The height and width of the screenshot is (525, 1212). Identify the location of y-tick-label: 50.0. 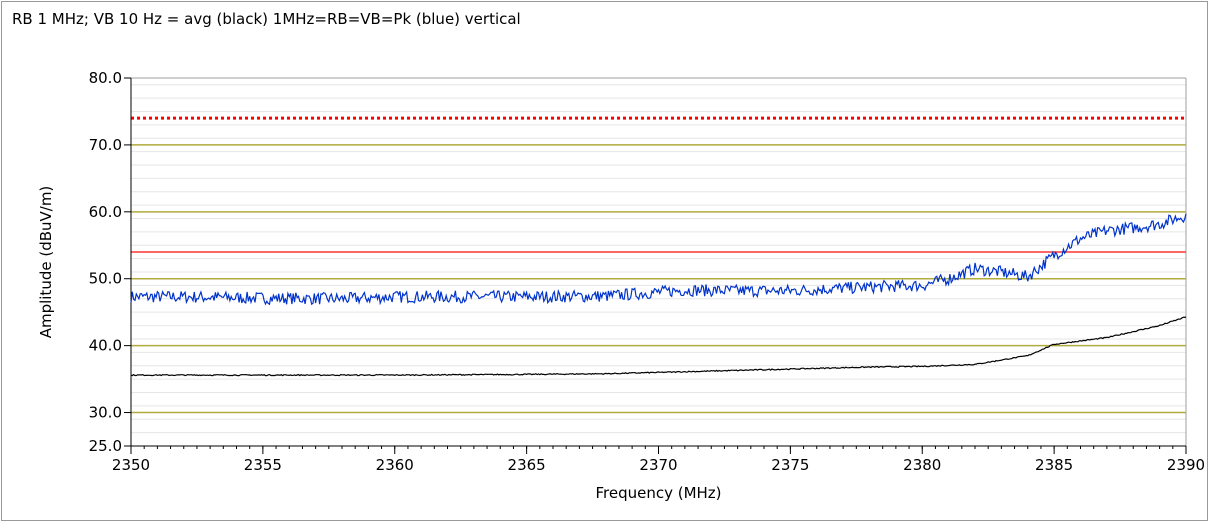
(105, 279).